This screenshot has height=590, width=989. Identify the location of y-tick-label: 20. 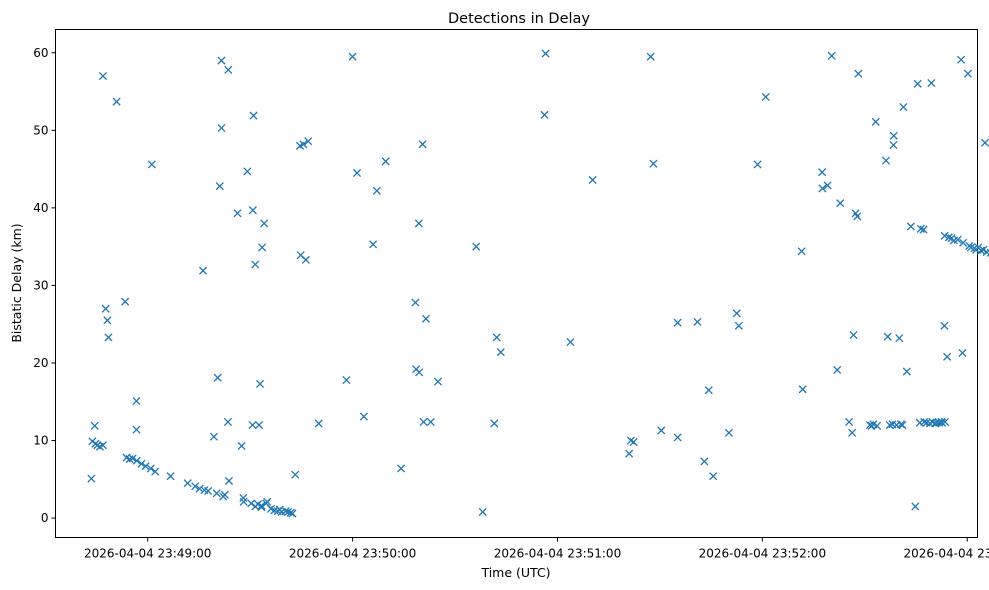
(40, 363).